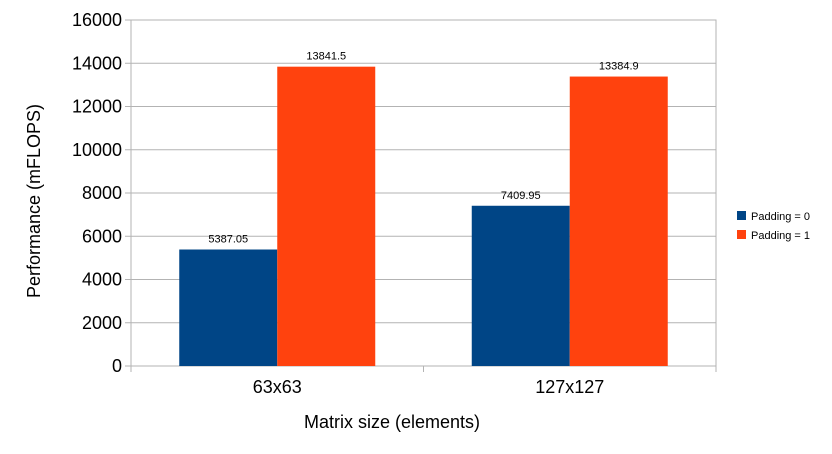  I want to click on y-tick-label: 16000, so click(97, 20).